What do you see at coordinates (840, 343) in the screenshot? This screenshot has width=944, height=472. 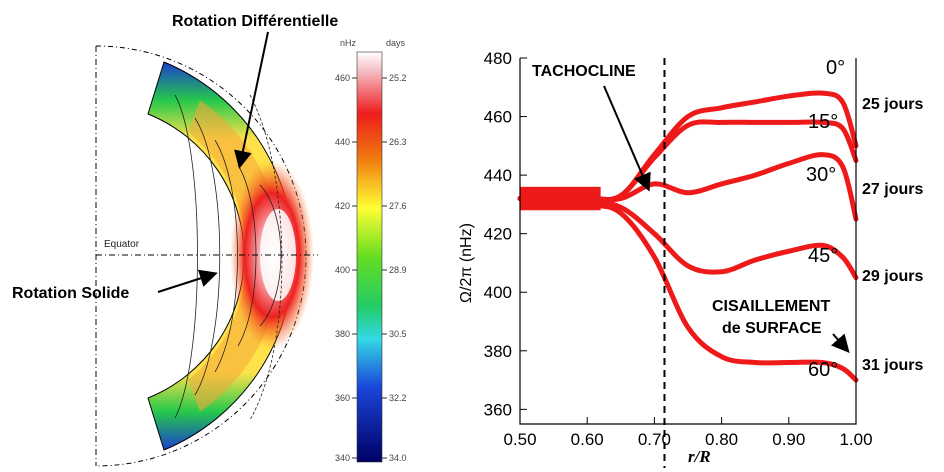 I see `arrow-surface-shear` at bounding box center [840, 343].